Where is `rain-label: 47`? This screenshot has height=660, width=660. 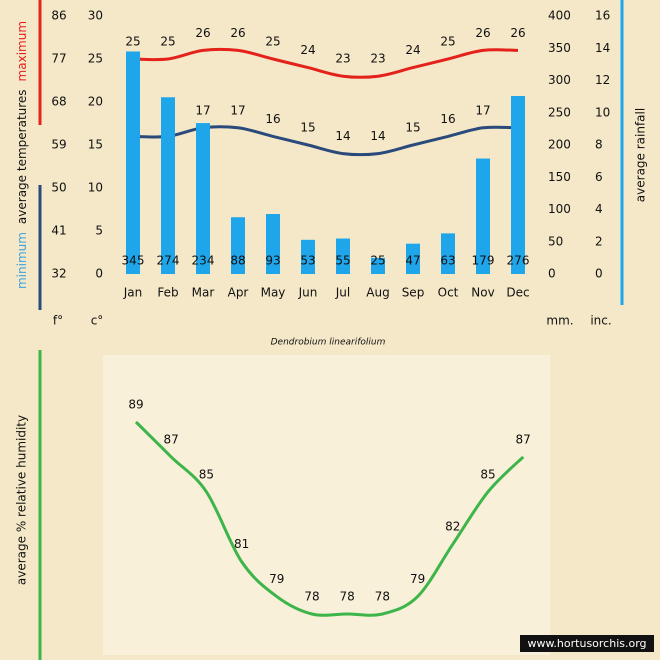 rain-label: 47 is located at coordinates (412, 261).